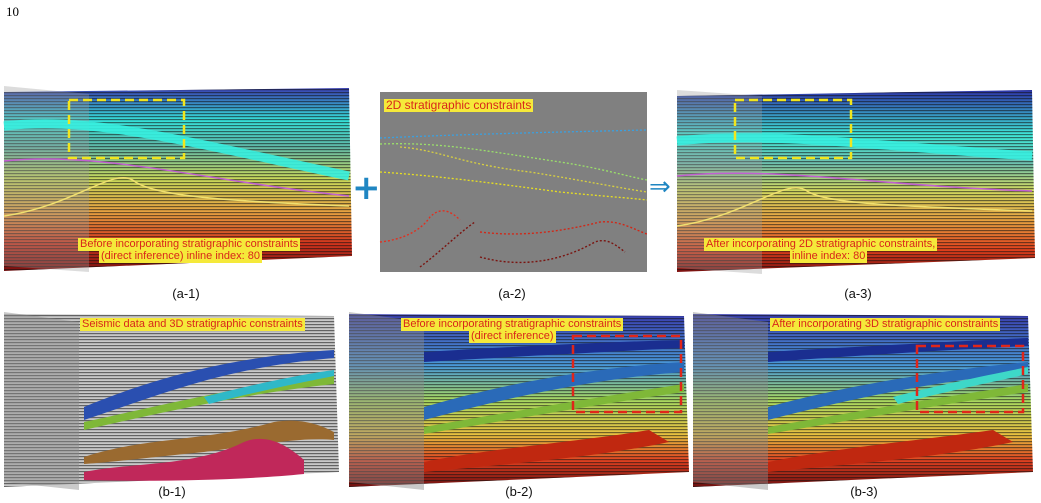  I want to click on caption-a2: (a-2), so click(512, 293).